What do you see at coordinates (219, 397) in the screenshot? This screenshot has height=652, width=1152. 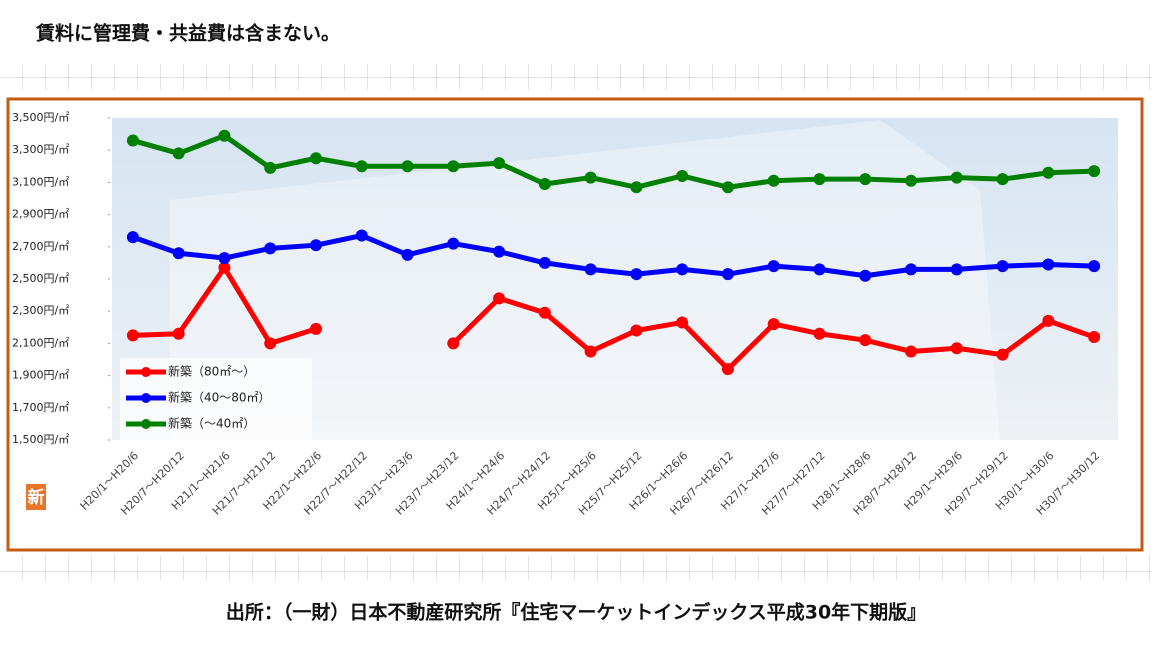 I see `legend-label: 新築（40～80㎡）` at bounding box center [219, 397].